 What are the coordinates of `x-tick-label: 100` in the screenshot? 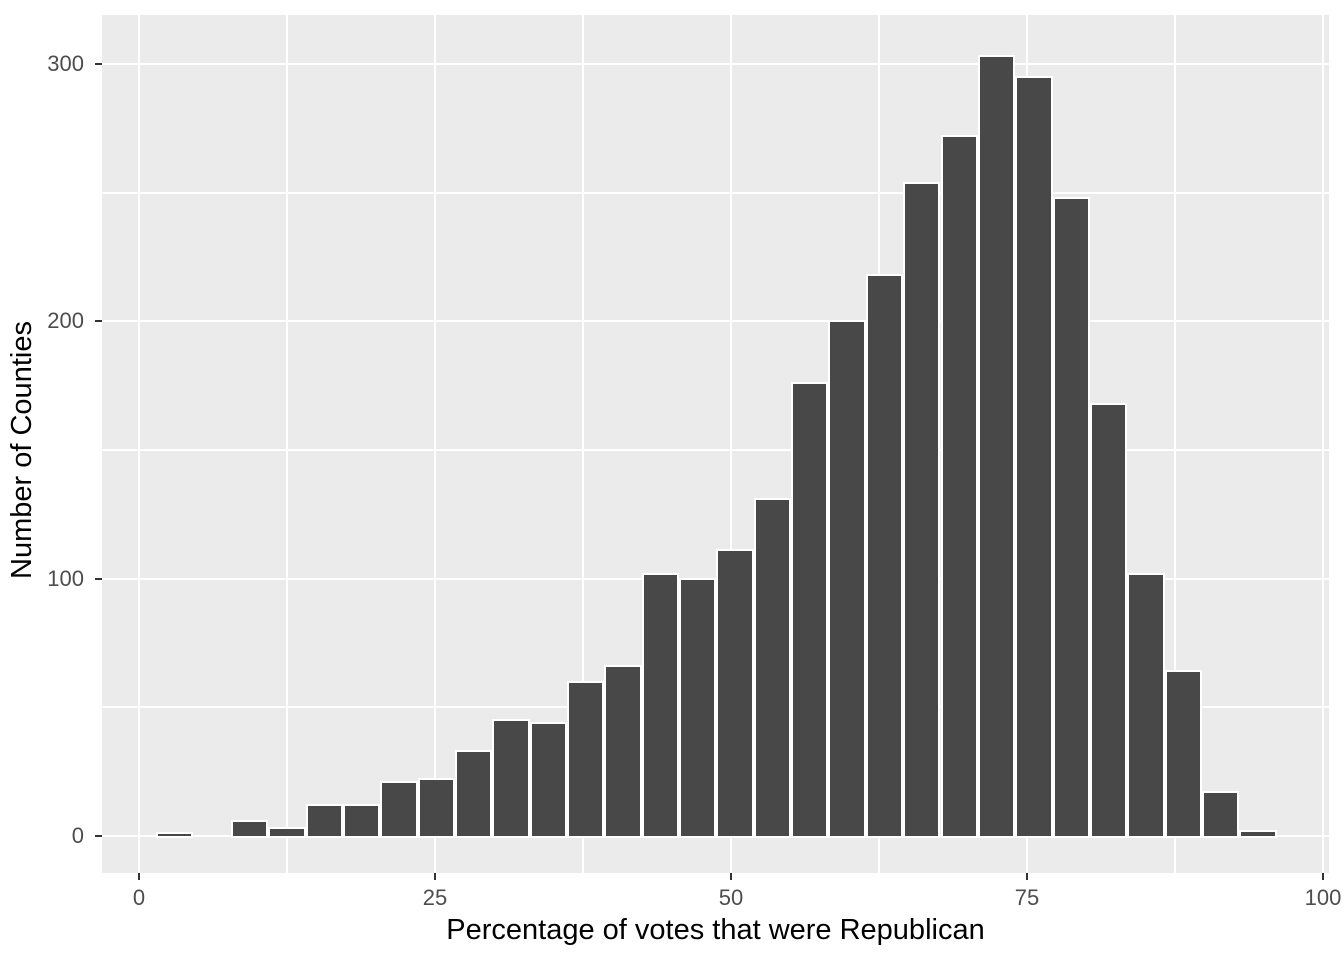 It's located at (1323, 897).